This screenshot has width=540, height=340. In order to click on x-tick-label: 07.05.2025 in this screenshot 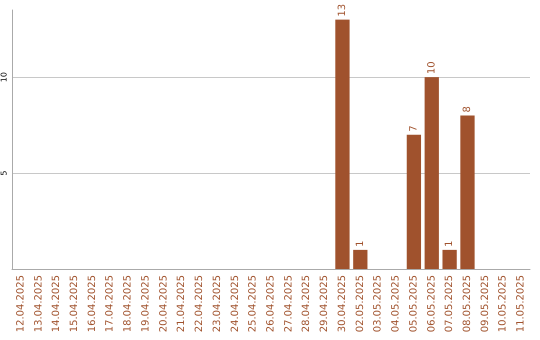, I will do `click(450, 303)`.